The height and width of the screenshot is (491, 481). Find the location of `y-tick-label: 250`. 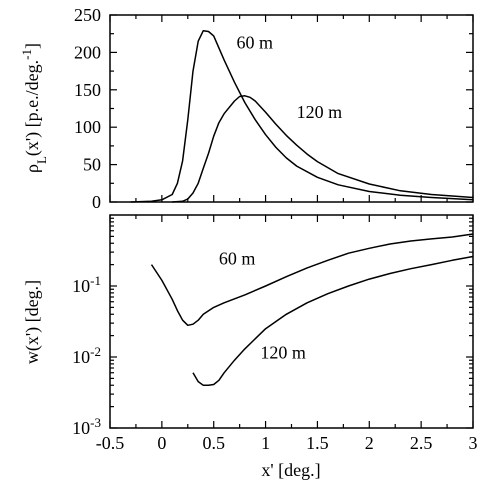

y-tick-label: 250 is located at coordinates (87, 15).